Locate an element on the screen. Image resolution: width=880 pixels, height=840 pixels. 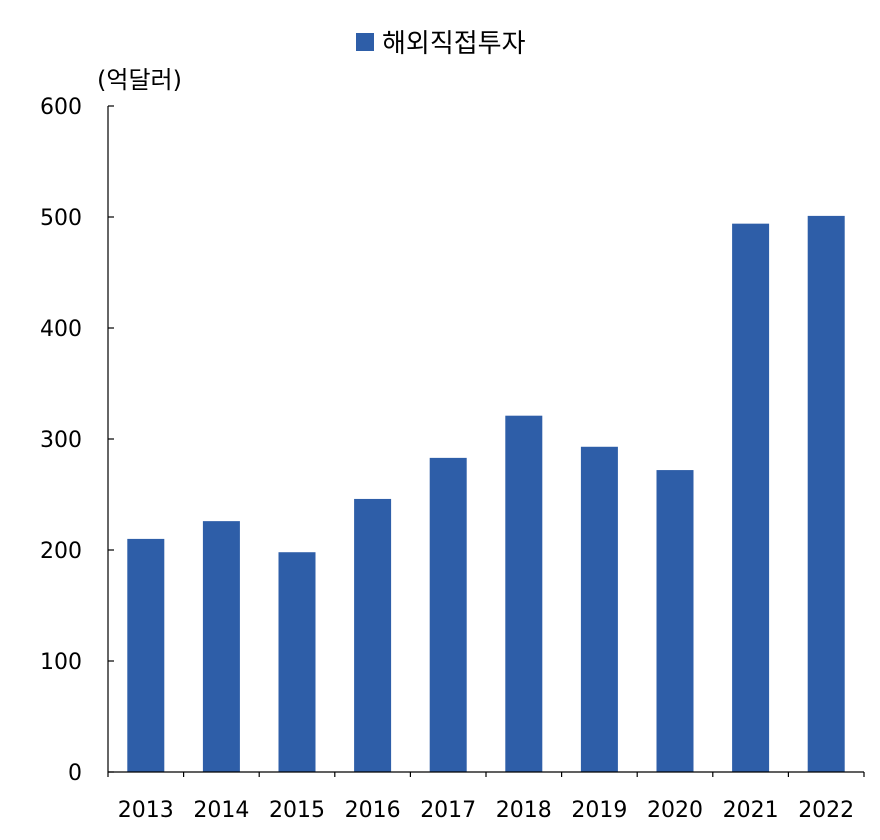
x-ticks: 2013 2014 2015 2016 2017 2018 2019 2020 2021 2022 is located at coordinates (486, 797).